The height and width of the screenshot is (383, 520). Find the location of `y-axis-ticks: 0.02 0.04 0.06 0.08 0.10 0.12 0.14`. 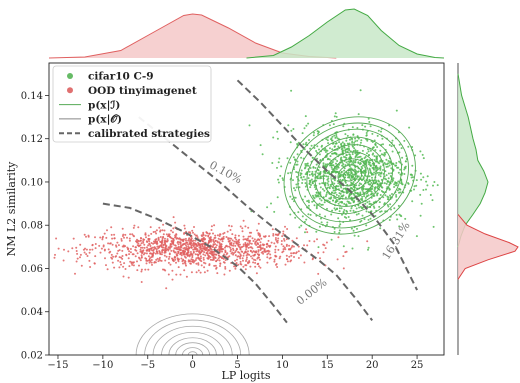

y-axis-ticks: 0.02 0.04 0.06 0.08 0.10 0.12 0.14 is located at coordinates (35, 226).